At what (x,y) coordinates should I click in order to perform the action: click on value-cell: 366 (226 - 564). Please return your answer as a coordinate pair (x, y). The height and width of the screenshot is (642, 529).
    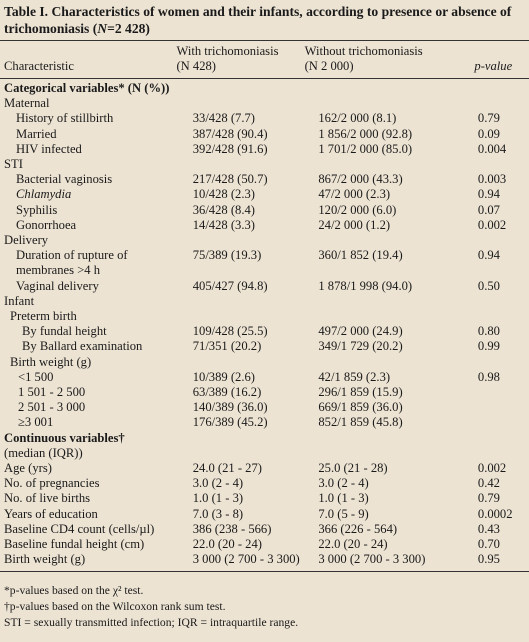
    Looking at the image, I should click on (358, 528).